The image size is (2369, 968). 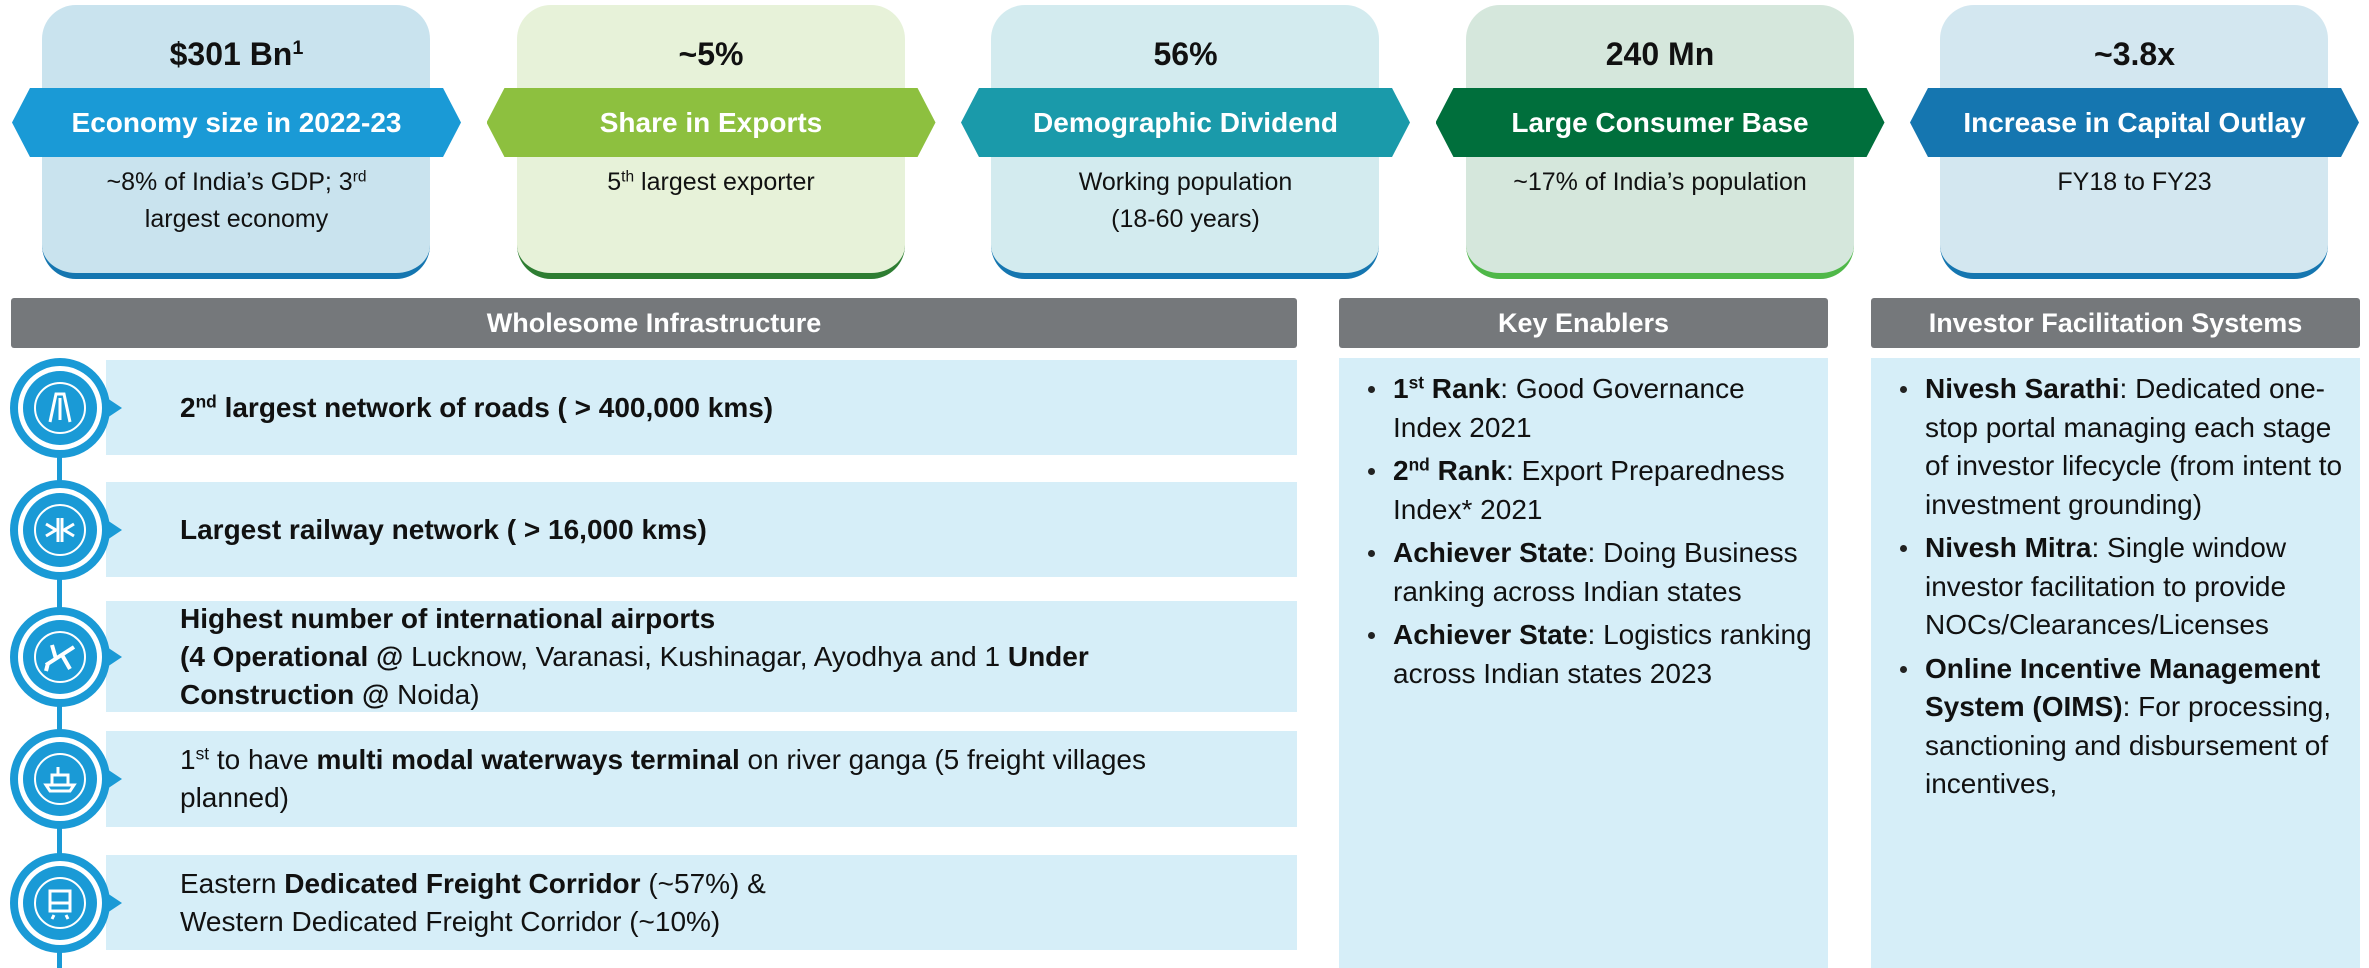 I want to click on row-text: Largest railway network ( > 16,000 kms), so click(x=710, y=530).